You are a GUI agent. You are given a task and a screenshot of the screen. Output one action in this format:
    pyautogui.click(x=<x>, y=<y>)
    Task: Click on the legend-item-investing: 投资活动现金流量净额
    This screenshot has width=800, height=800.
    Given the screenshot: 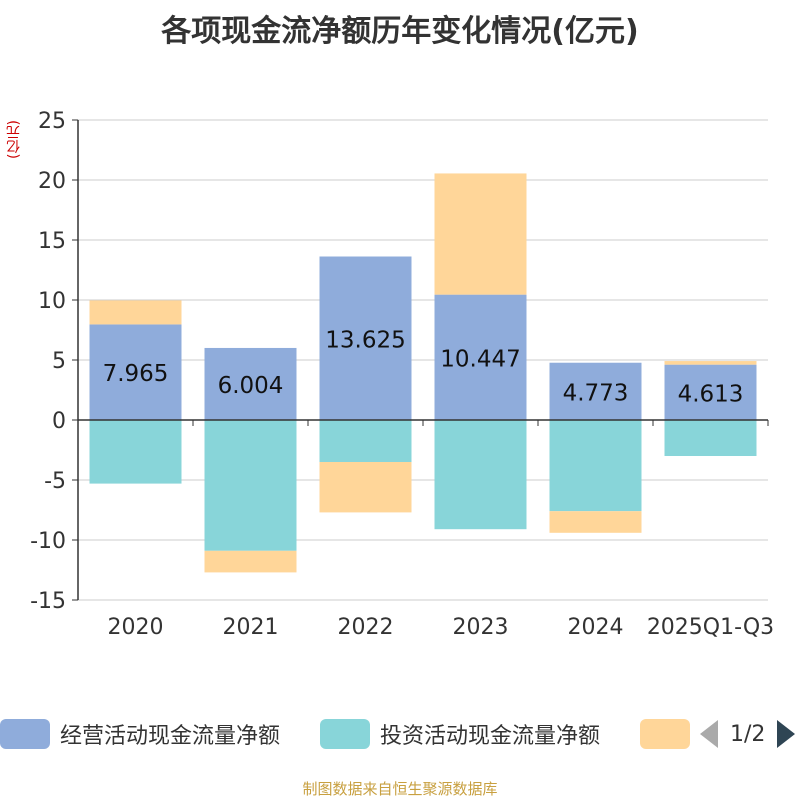 What is the action you would take?
    pyautogui.click(x=460, y=734)
    